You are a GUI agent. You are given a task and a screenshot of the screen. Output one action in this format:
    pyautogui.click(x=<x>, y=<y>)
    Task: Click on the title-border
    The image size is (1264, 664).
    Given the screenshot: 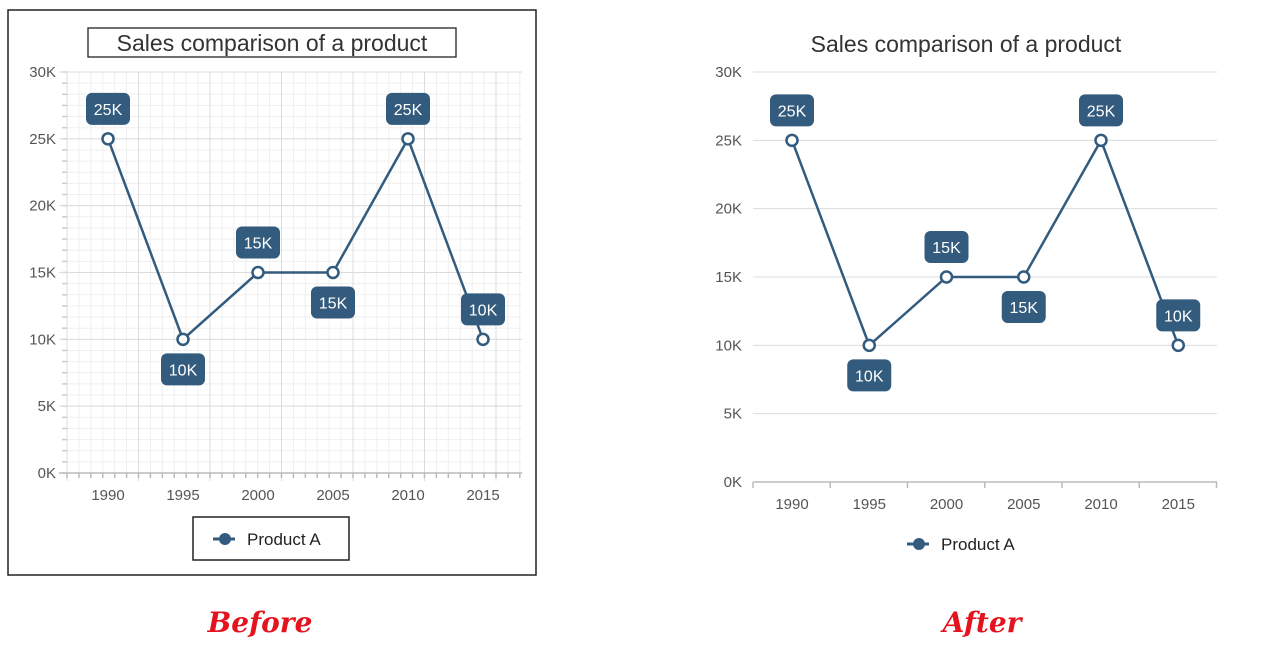 What is the action you would take?
    pyautogui.click(x=272, y=42)
    